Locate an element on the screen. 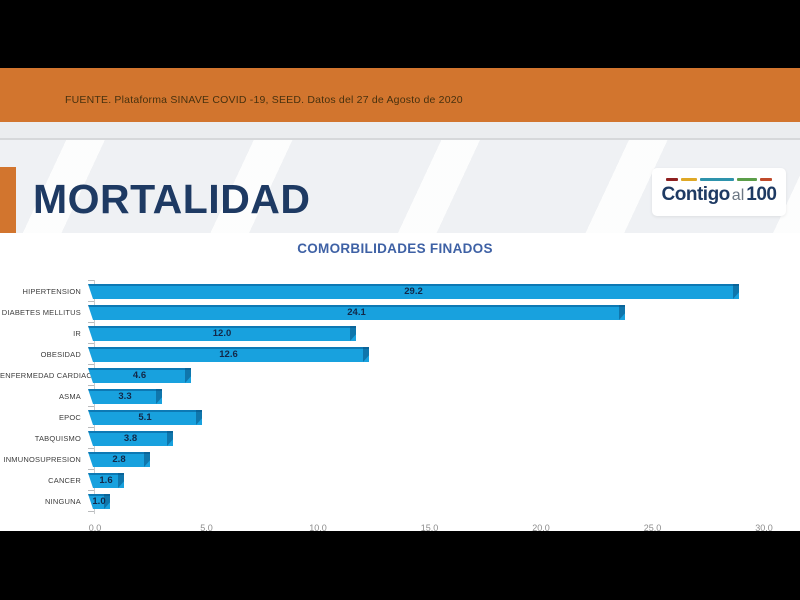  category-label: OBESIDAD is located at coordinates (60, 354).